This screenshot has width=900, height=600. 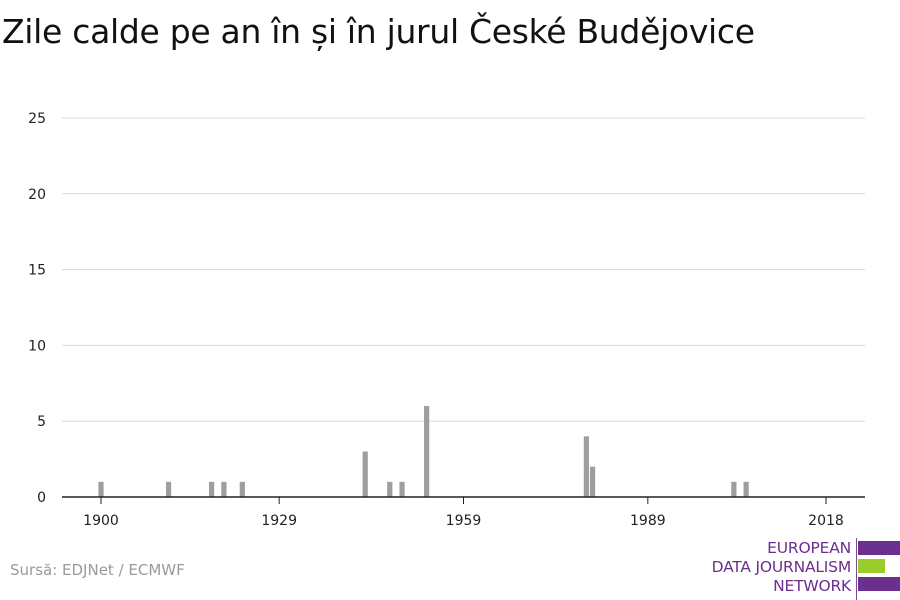 What do you see at coordinates (826, 521) in the screenshot?
I see `x-tick-label: 2018` at bounding box center [826, 521].